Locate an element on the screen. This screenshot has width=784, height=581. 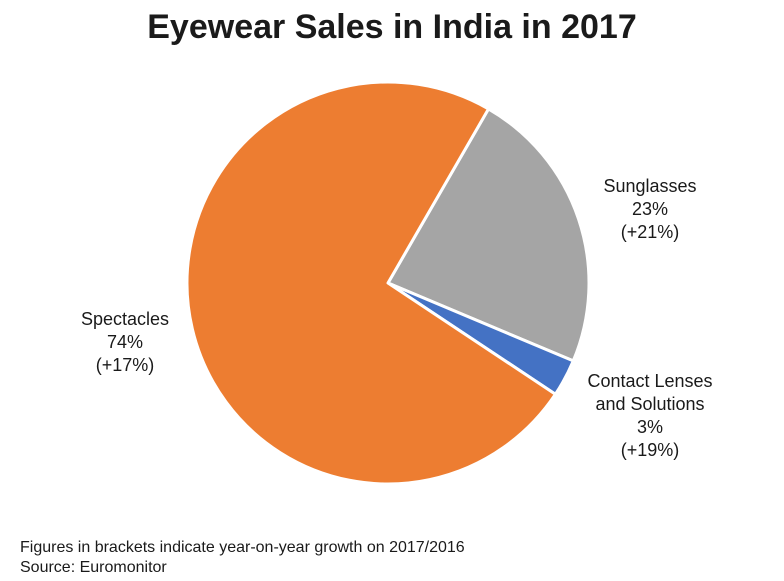
slice-label-contact-lenses: Contact Lenses and Solutions 3% (+19%) is located at coordinates (650, 416).